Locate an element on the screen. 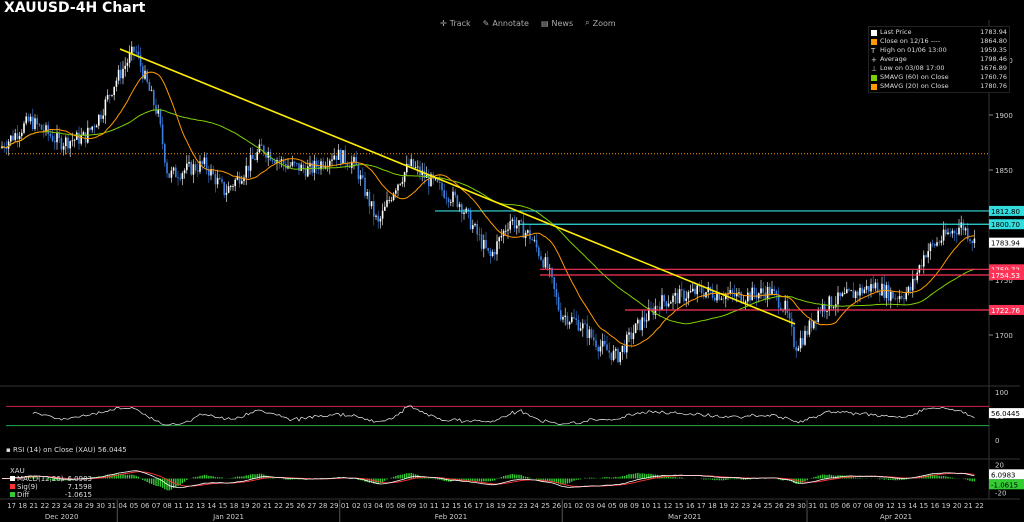 This screenshot has width=1024, height=522. x-day-label: 26 is located at coordinates (556, 506).